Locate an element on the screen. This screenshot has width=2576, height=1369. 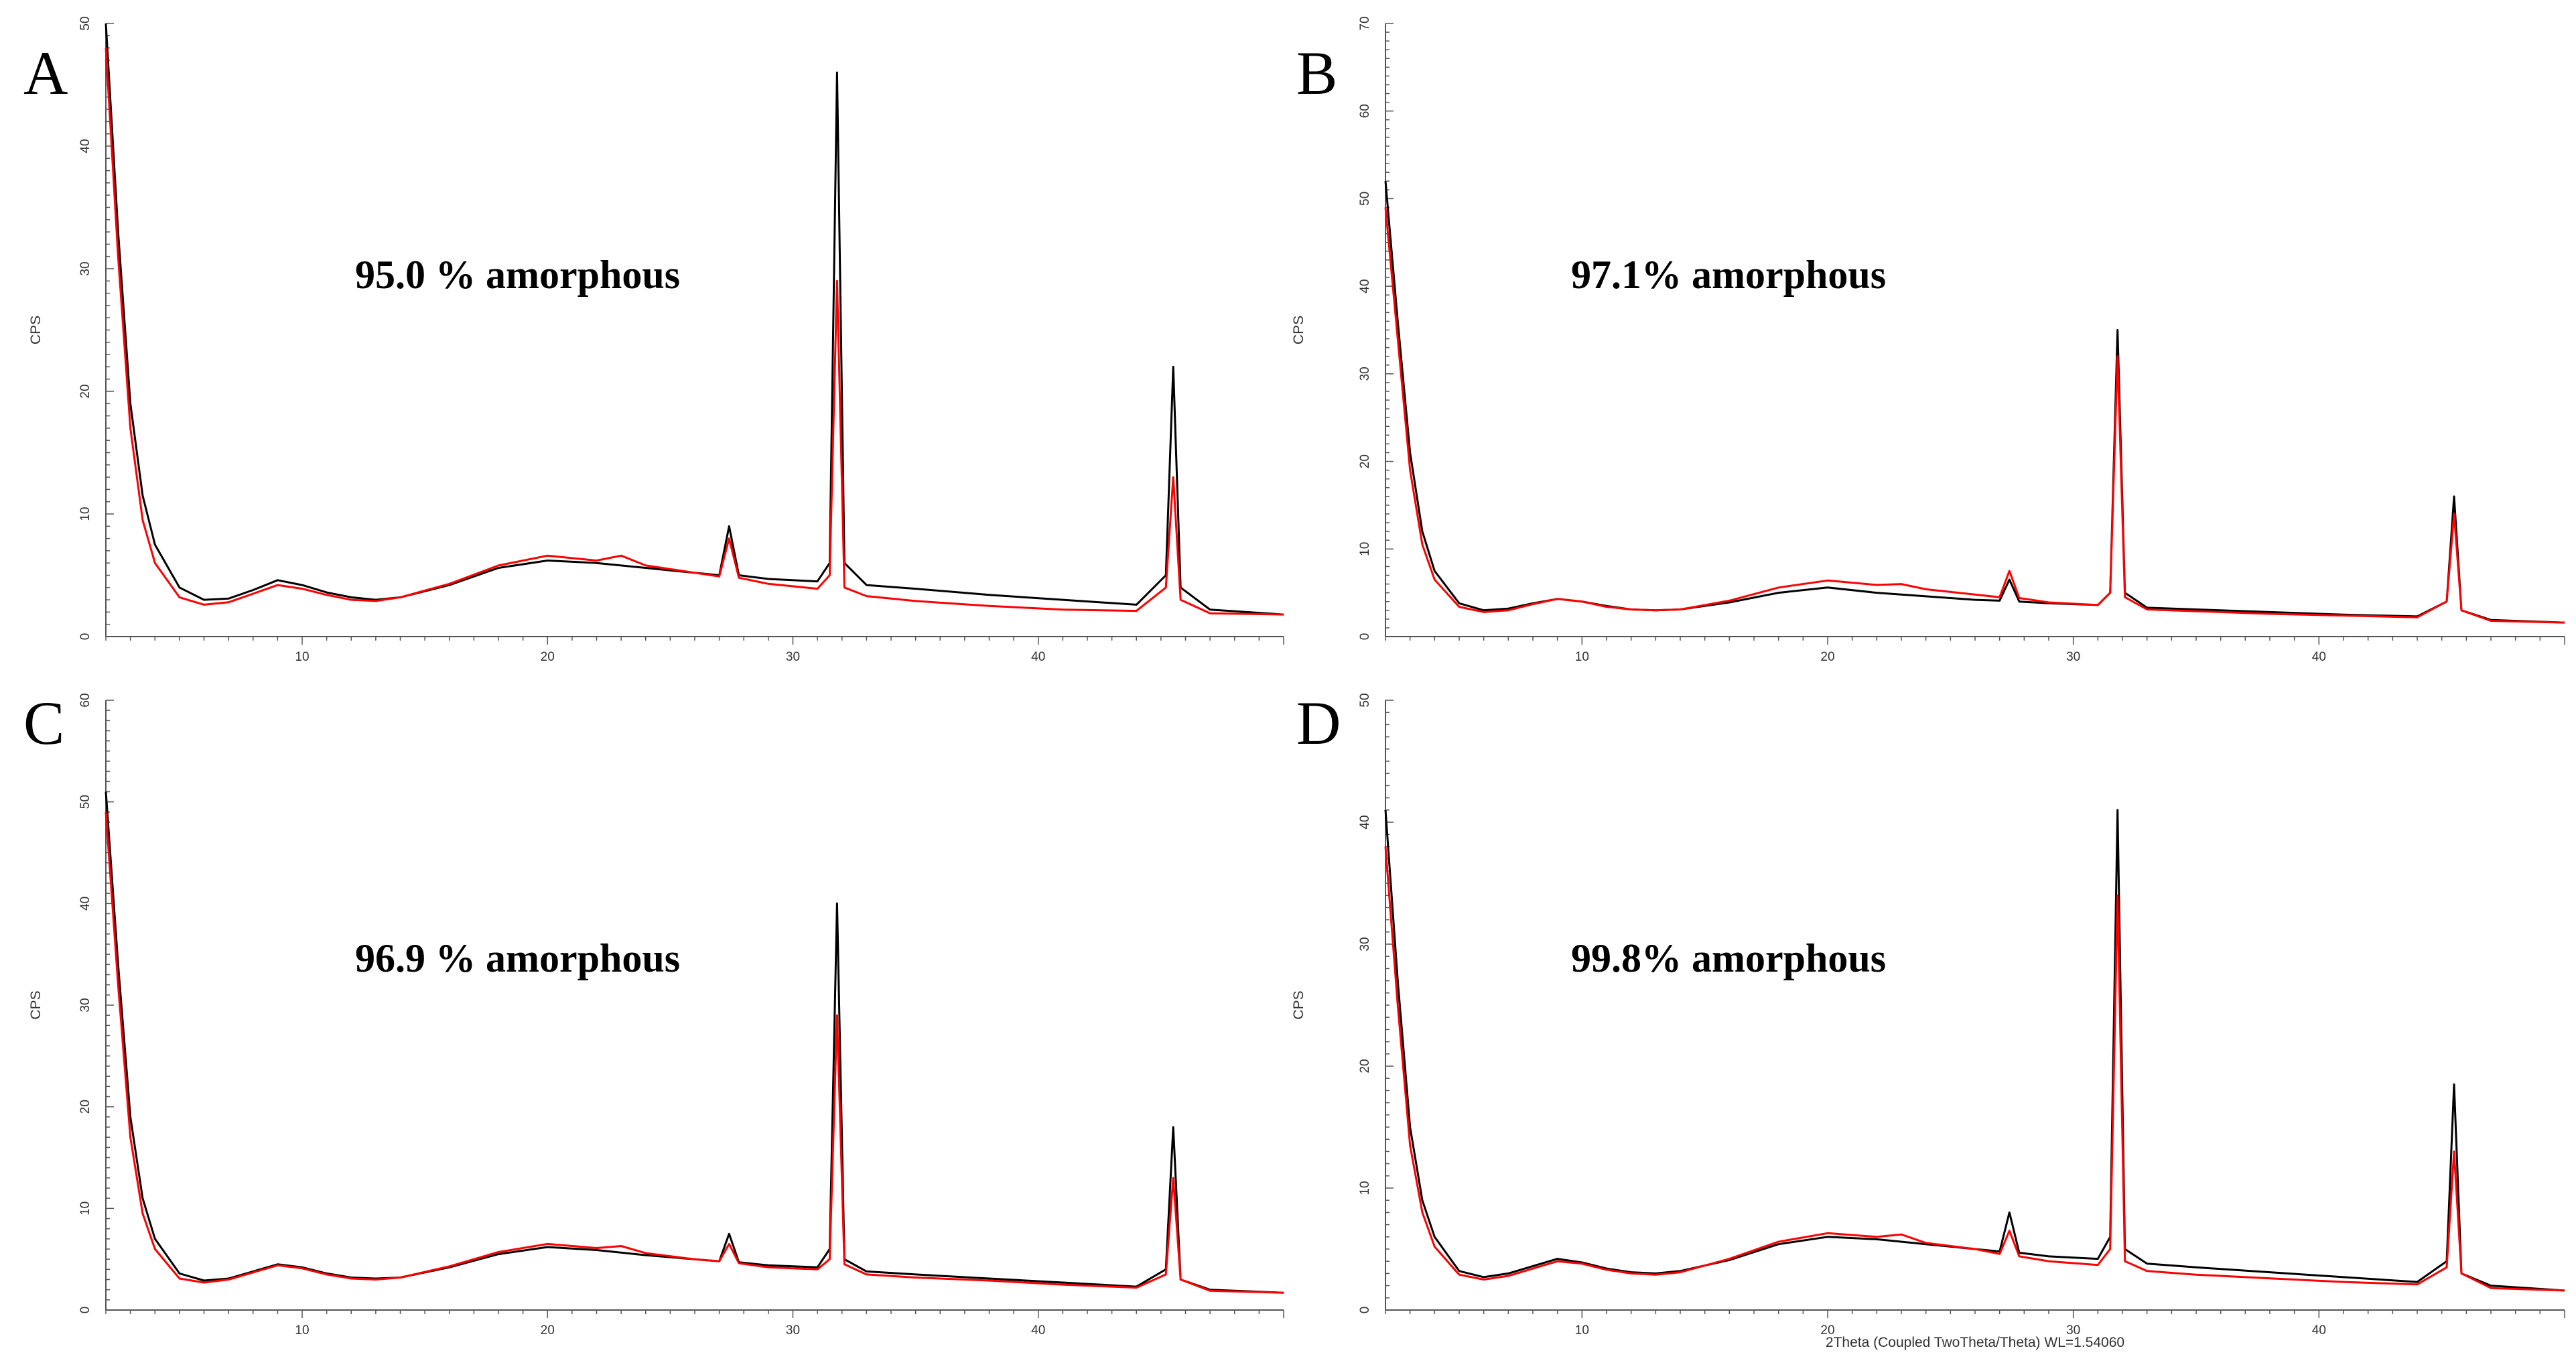
amorphous-annotation: 99.8% amorphous is located at coordinates (1728, 958).